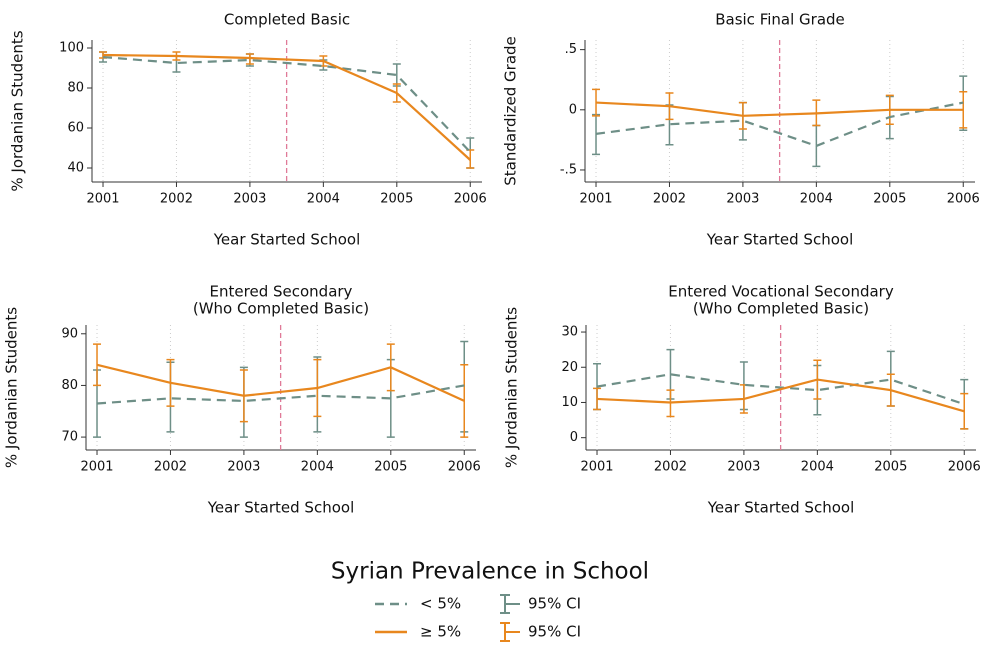 The height and width of the screenshot is (650, 1000). Describe the element at coordinates (440, 604) in the screenshot. I see `legend-label: < 5%` at that location.